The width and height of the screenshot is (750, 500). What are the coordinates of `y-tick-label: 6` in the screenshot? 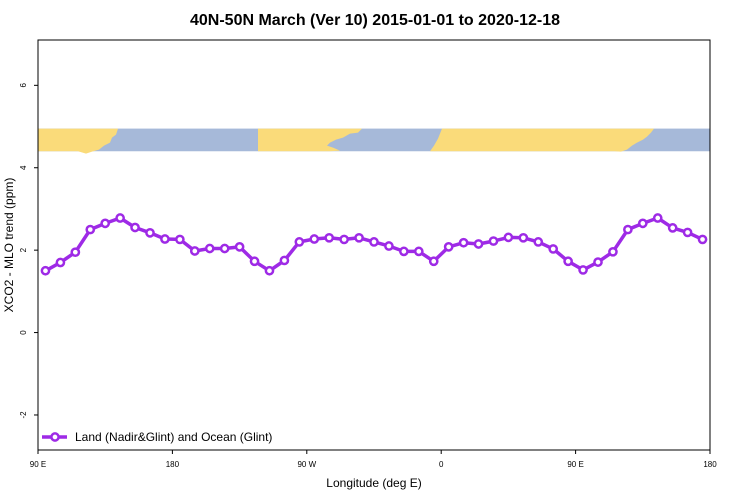 It's located at (23, 85).